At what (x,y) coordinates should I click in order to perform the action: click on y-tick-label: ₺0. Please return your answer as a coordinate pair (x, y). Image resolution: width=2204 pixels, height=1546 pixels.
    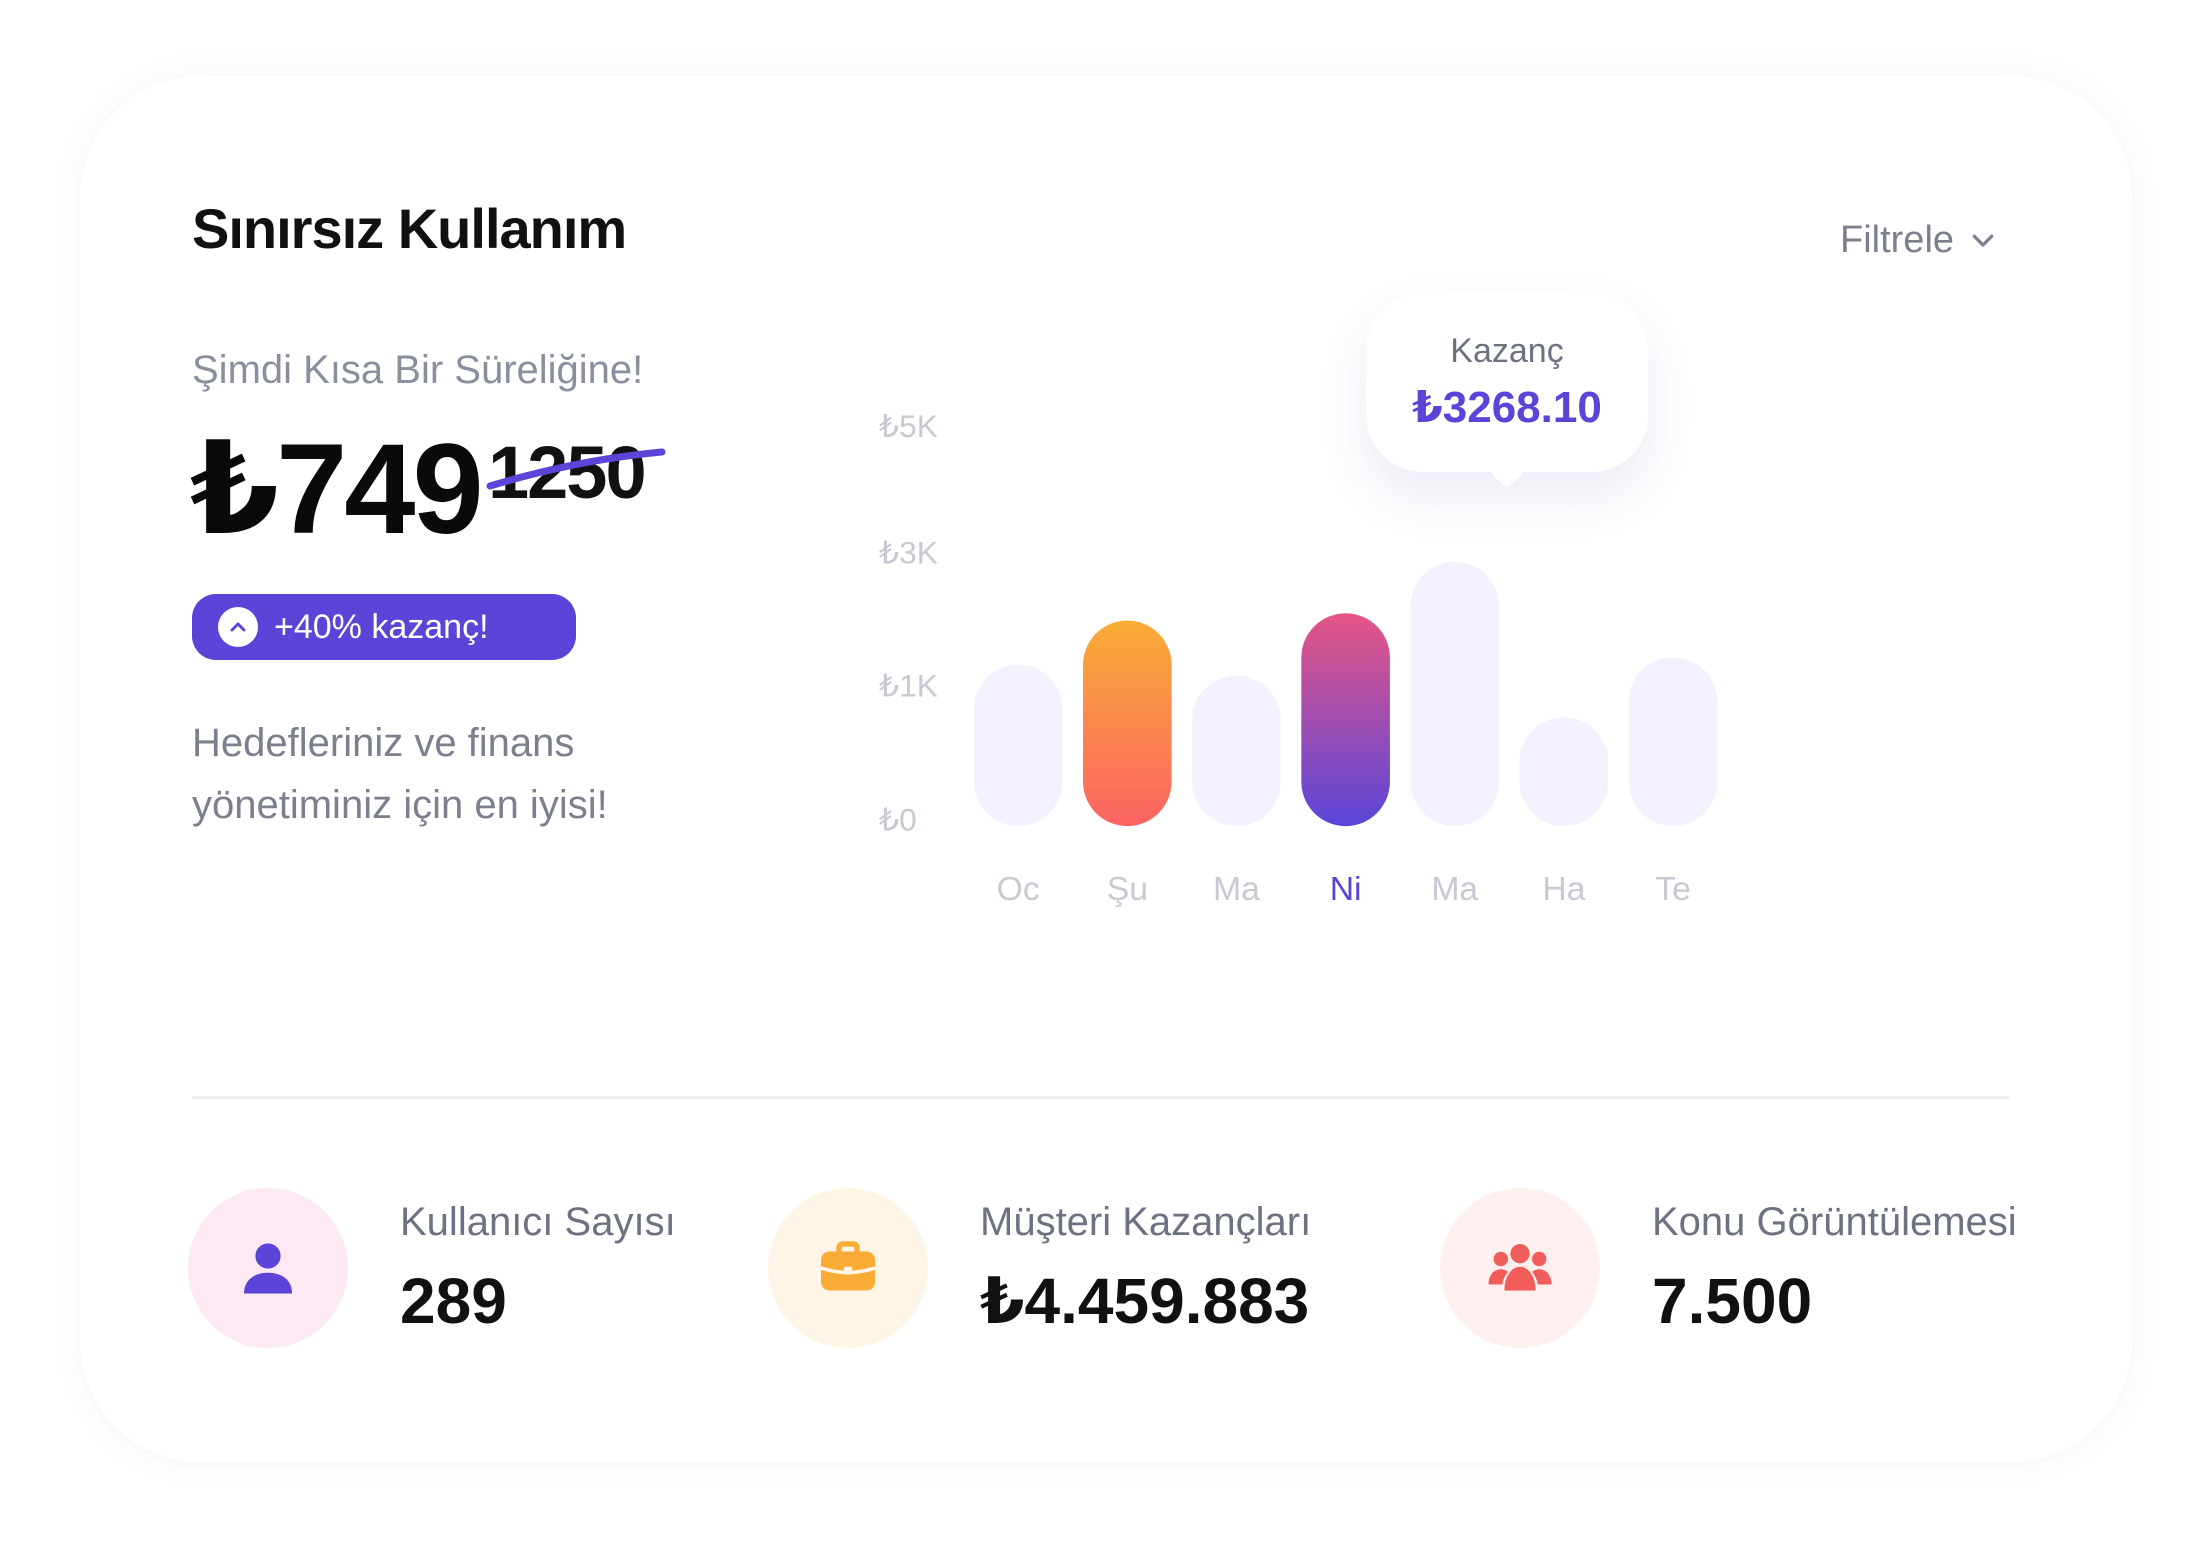
    Looking at the image, I should click on (898, 819).